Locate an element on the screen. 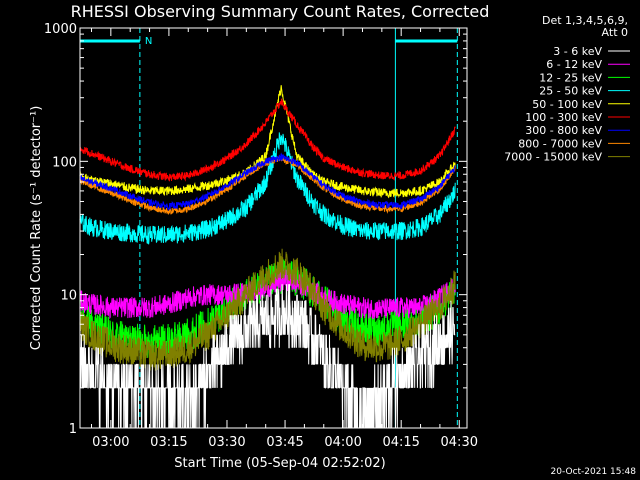 The image size is (640, 480). legend-label: 100 - 300 keV is located at coordinates (563, 117).